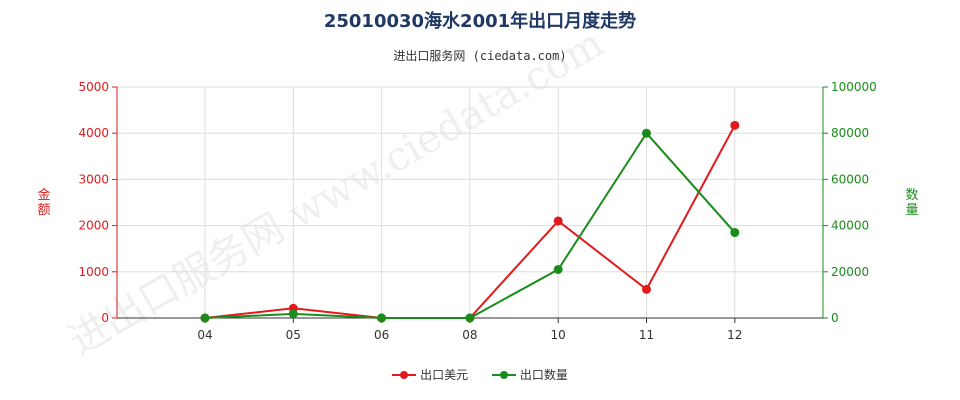 The height and width of the screenshot is (400, 960). What do you see at coordinates (558, 335) in the screenshot?
I see `x-tick-label: 10` at bounding box center [558, 335].